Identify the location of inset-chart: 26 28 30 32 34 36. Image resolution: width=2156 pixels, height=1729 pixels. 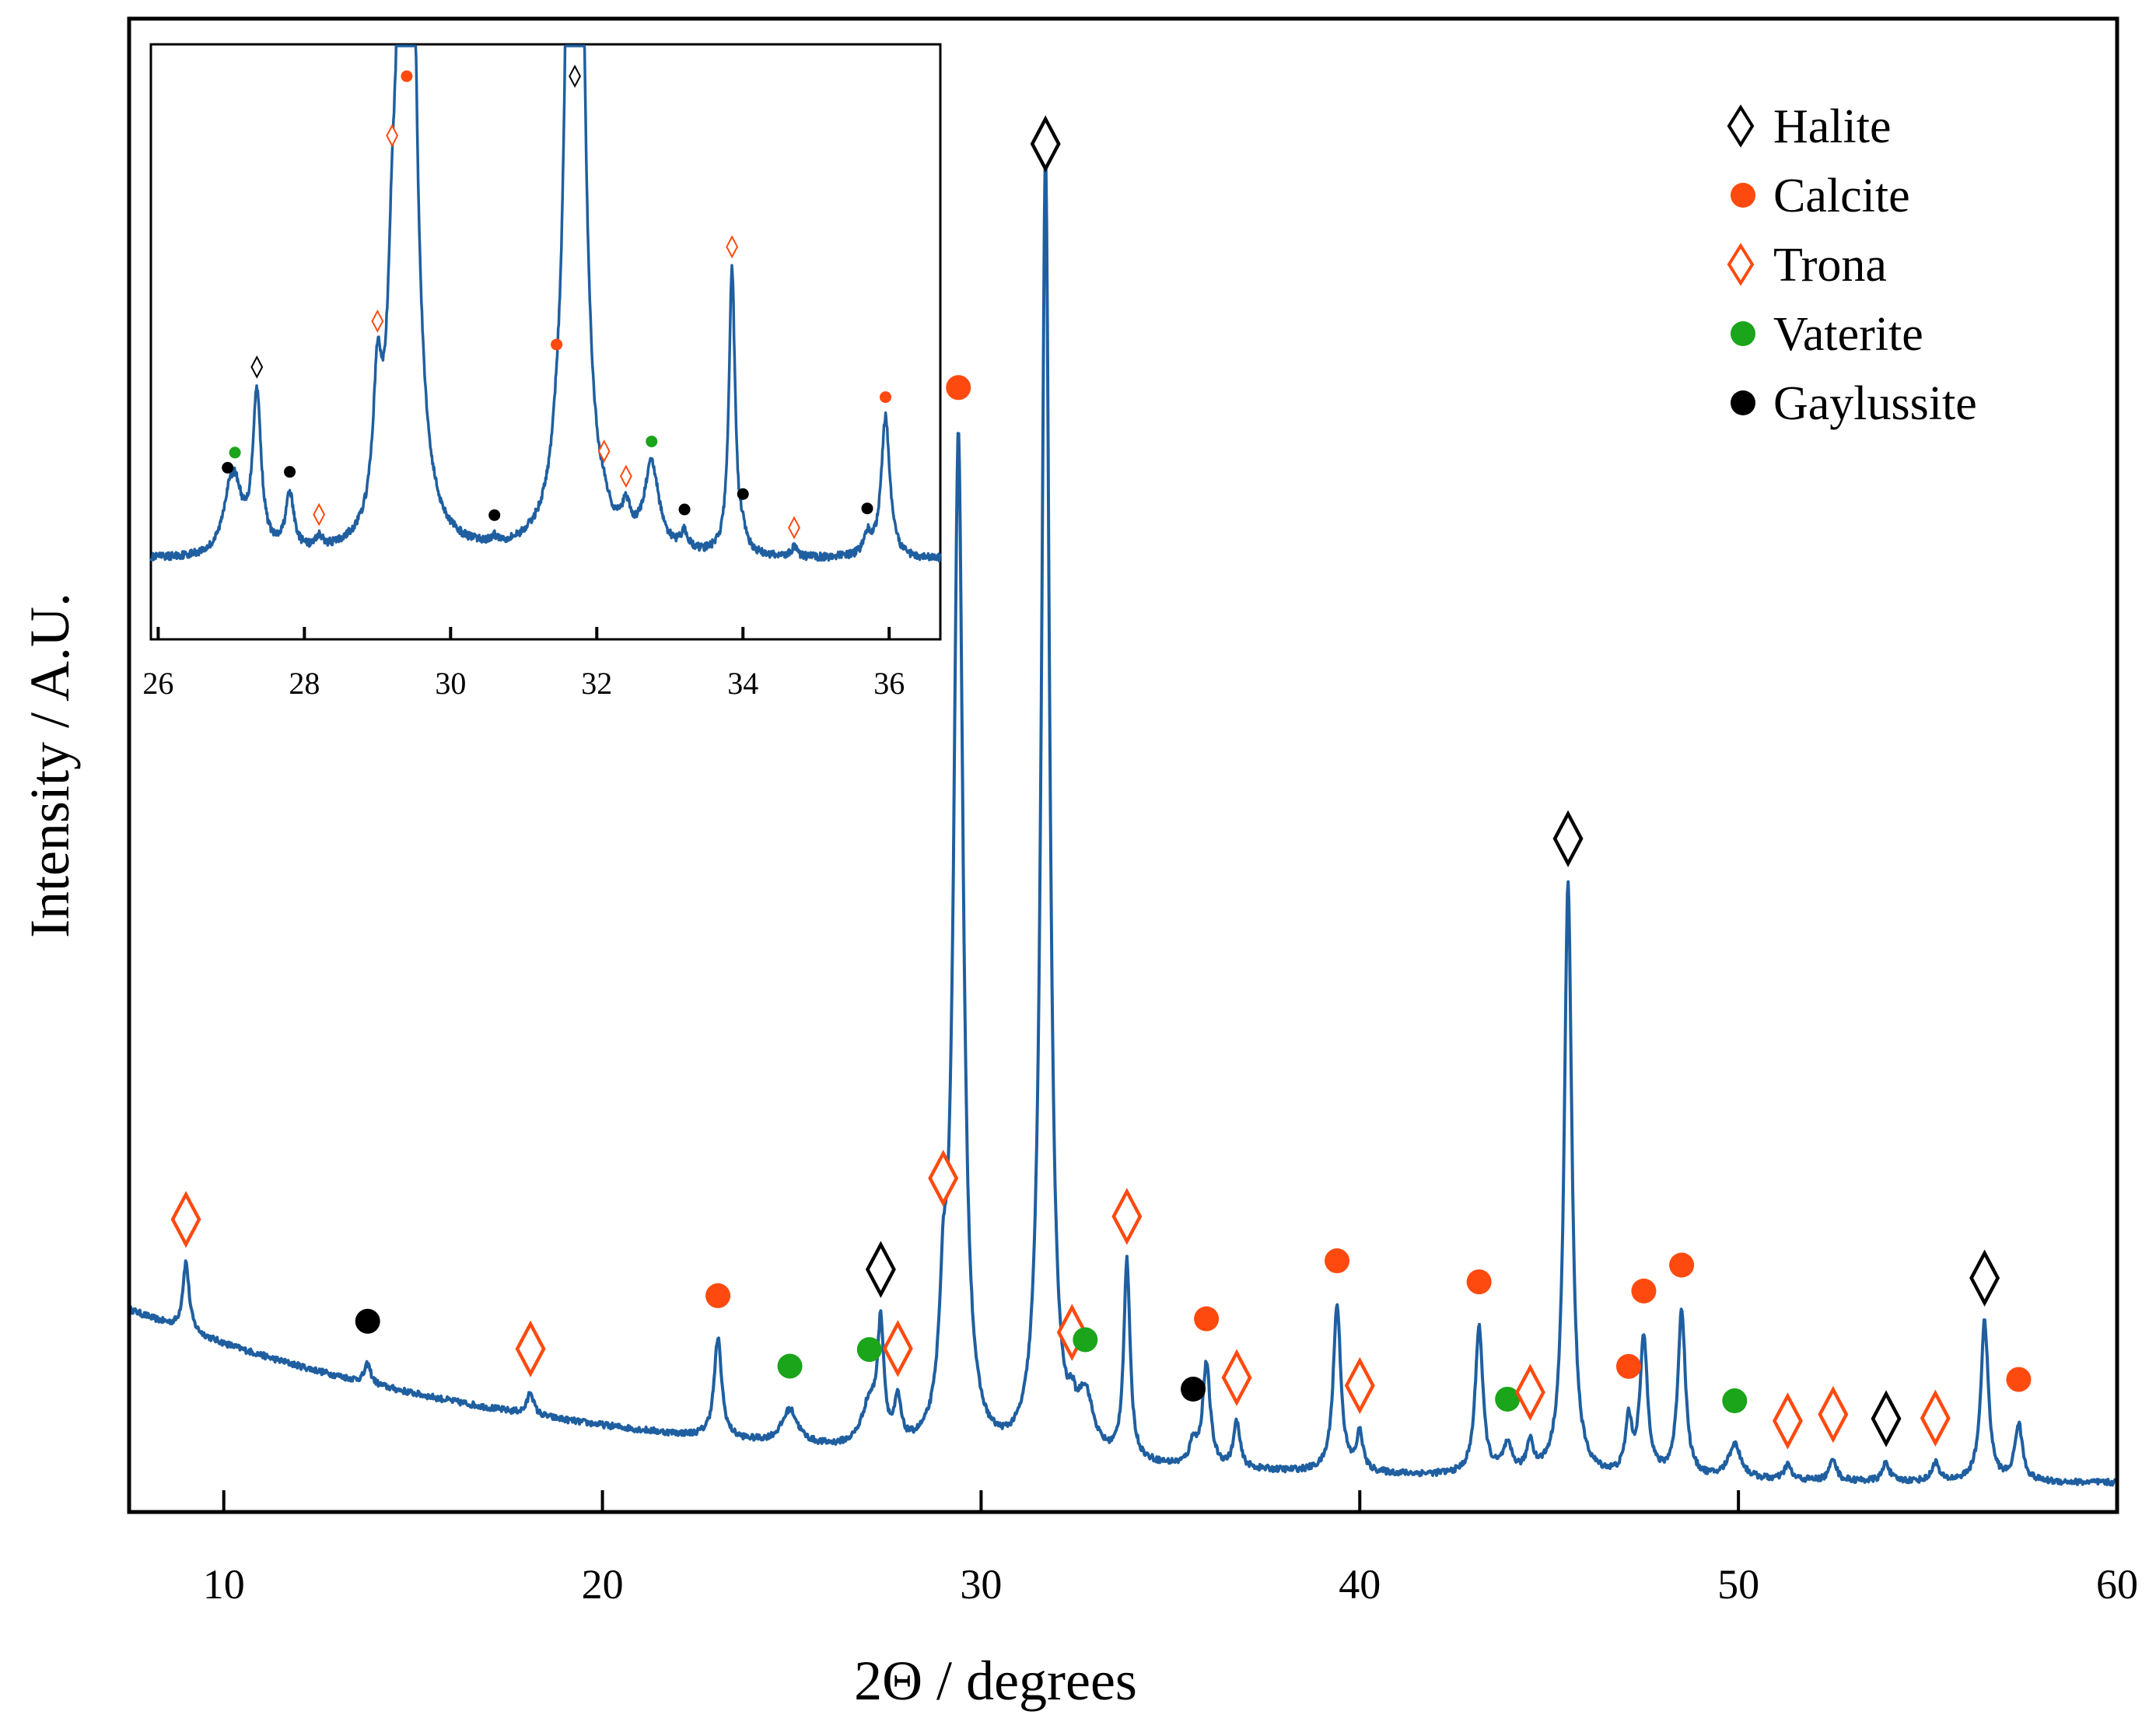
(542, 372).